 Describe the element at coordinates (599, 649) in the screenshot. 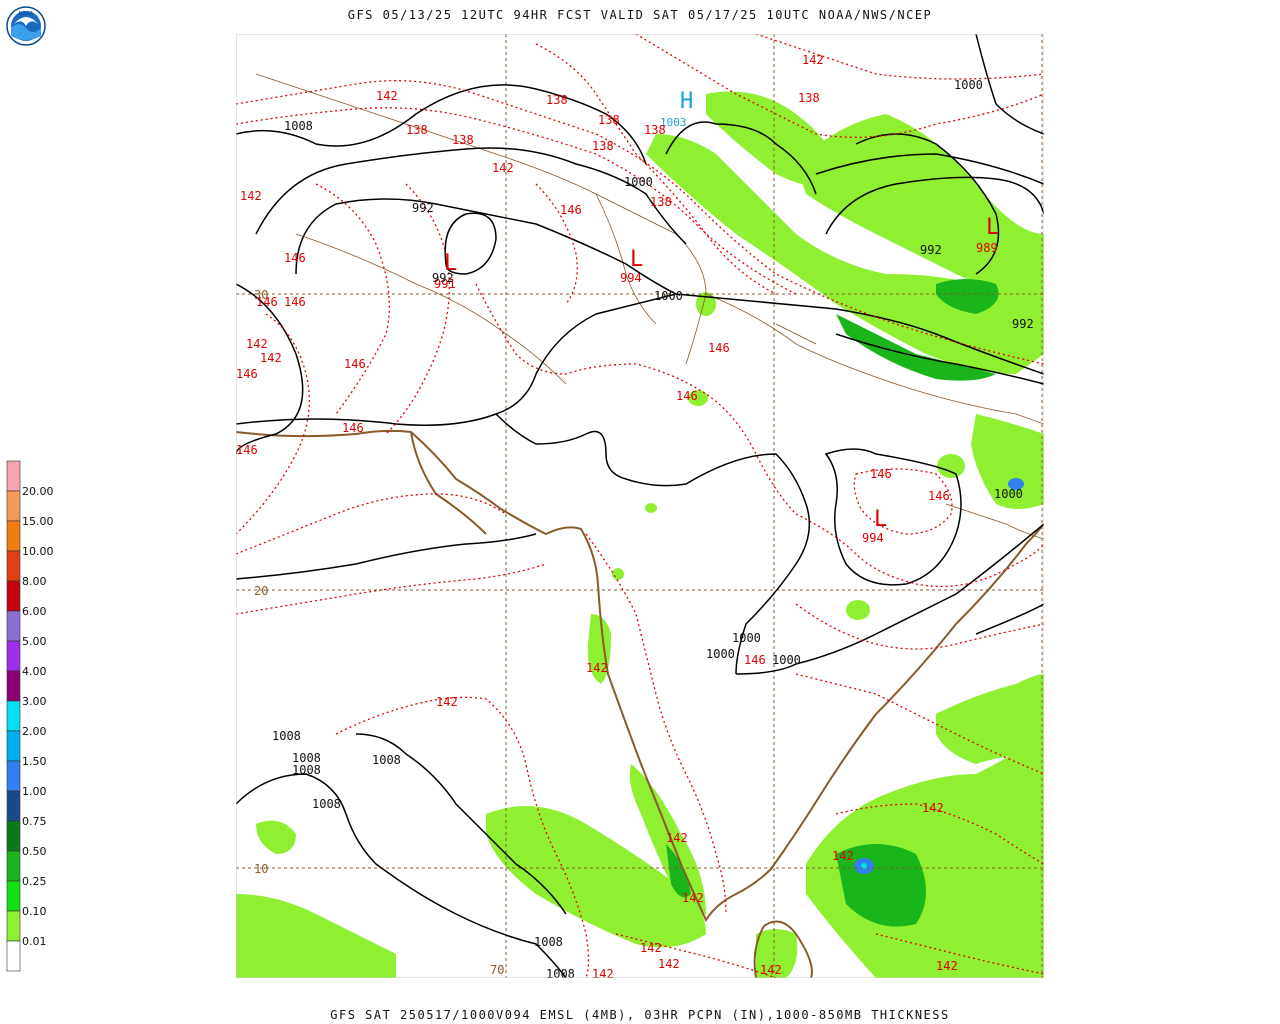

I see `precip-west-coast` at that location.